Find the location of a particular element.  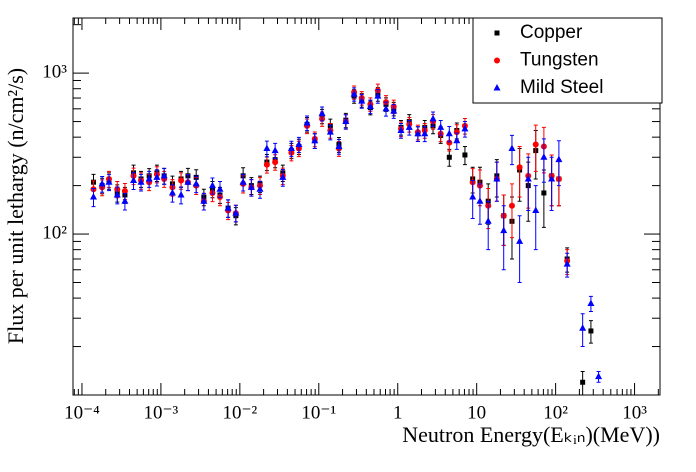

legend: Copper Tungsten Mild Steel is located at coordinates (567, 60).